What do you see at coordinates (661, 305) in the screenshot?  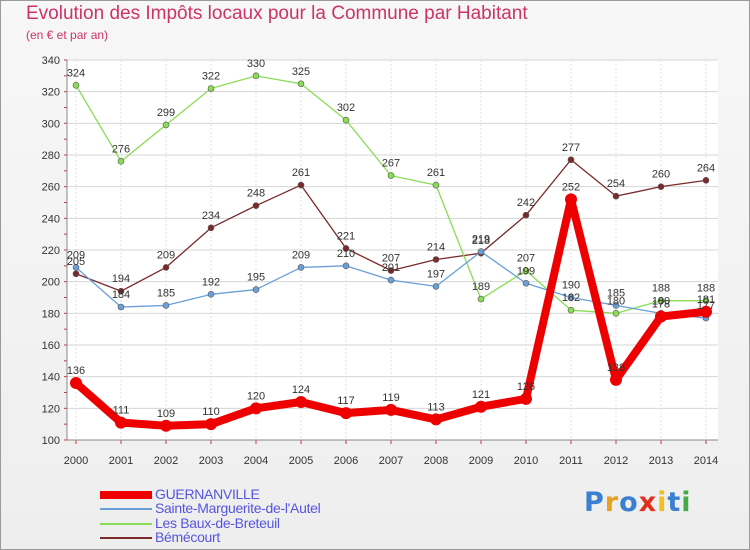 I see `data-label: 178` at bounding box center [661, 305].